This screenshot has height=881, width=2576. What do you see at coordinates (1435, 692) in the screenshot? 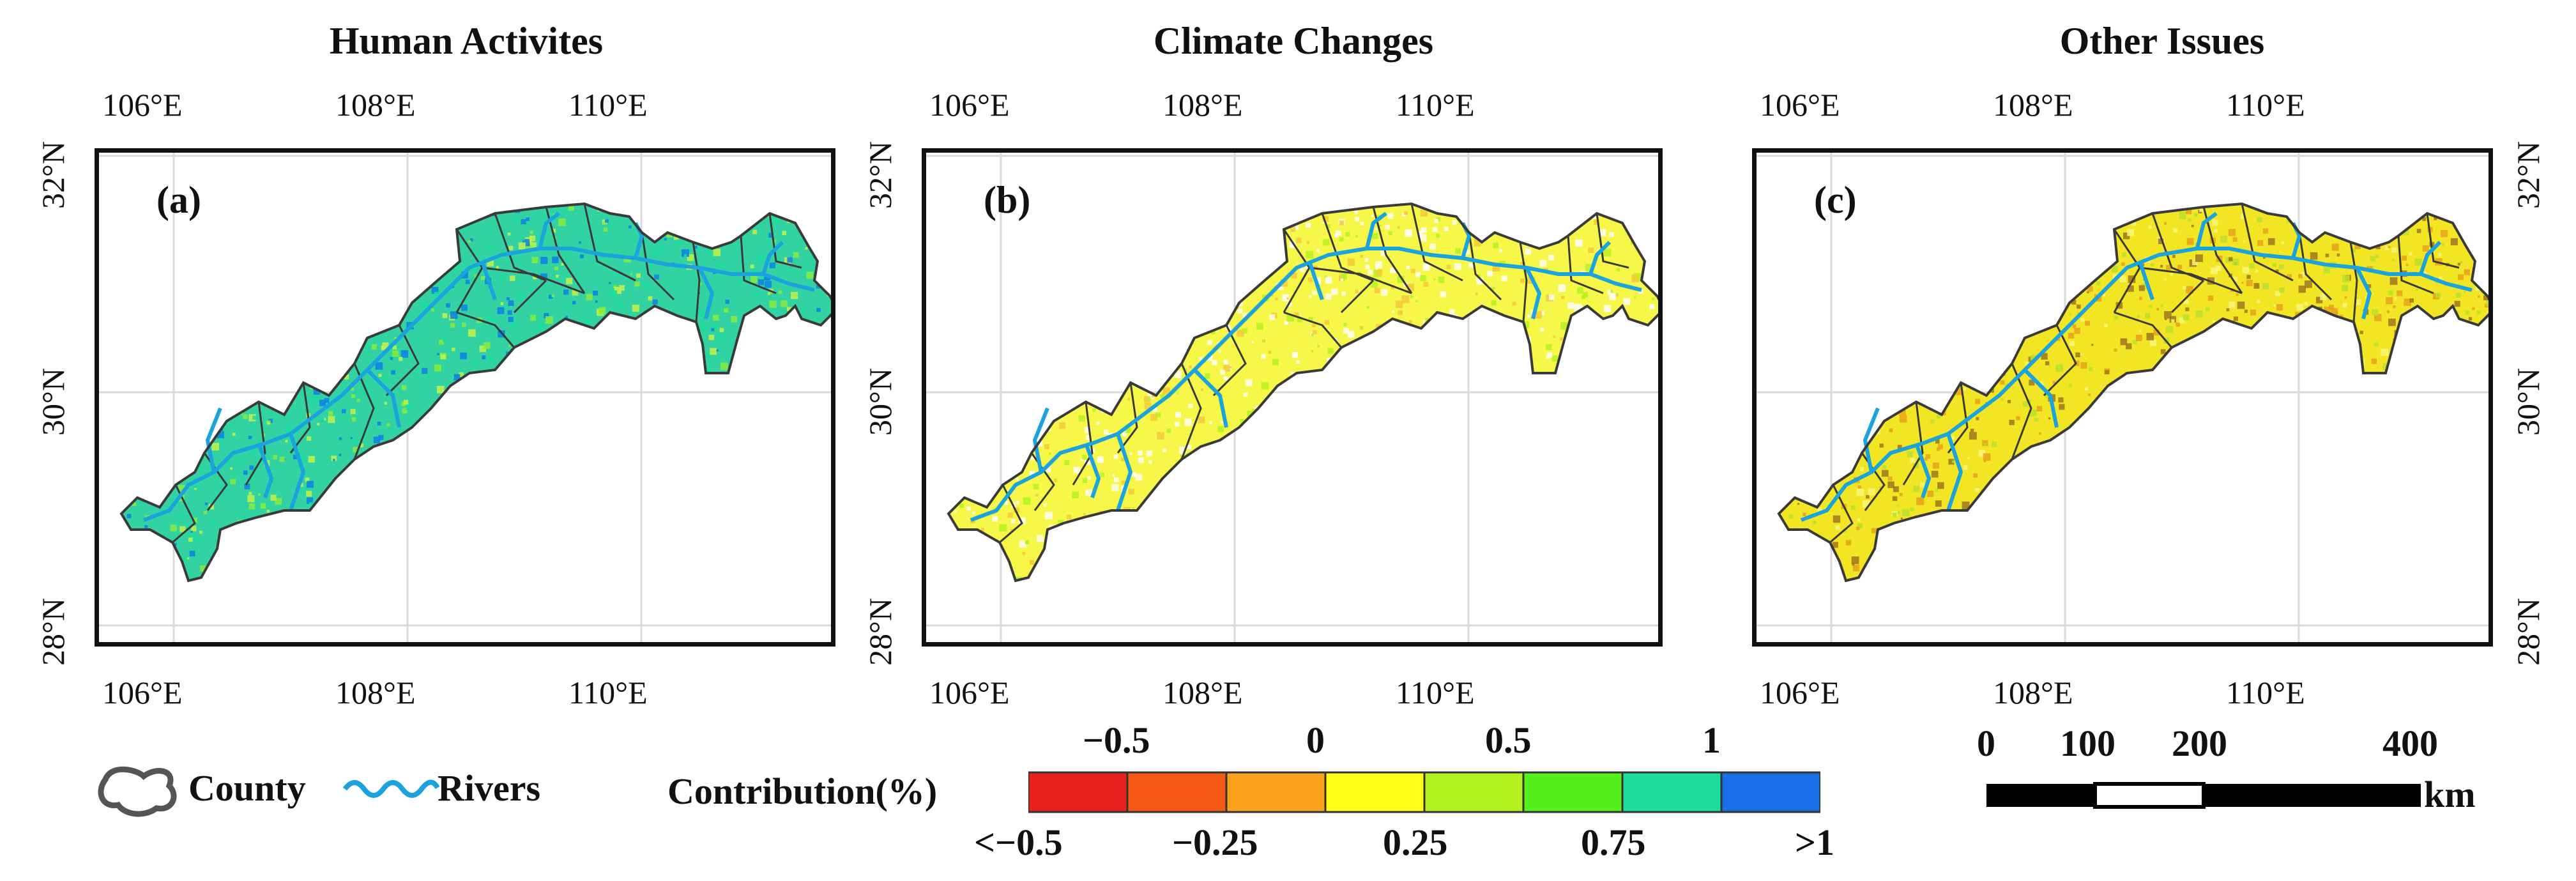
I see `lon-tick-bottom-b-110: 110°E` at bounding box center [1435, 692].